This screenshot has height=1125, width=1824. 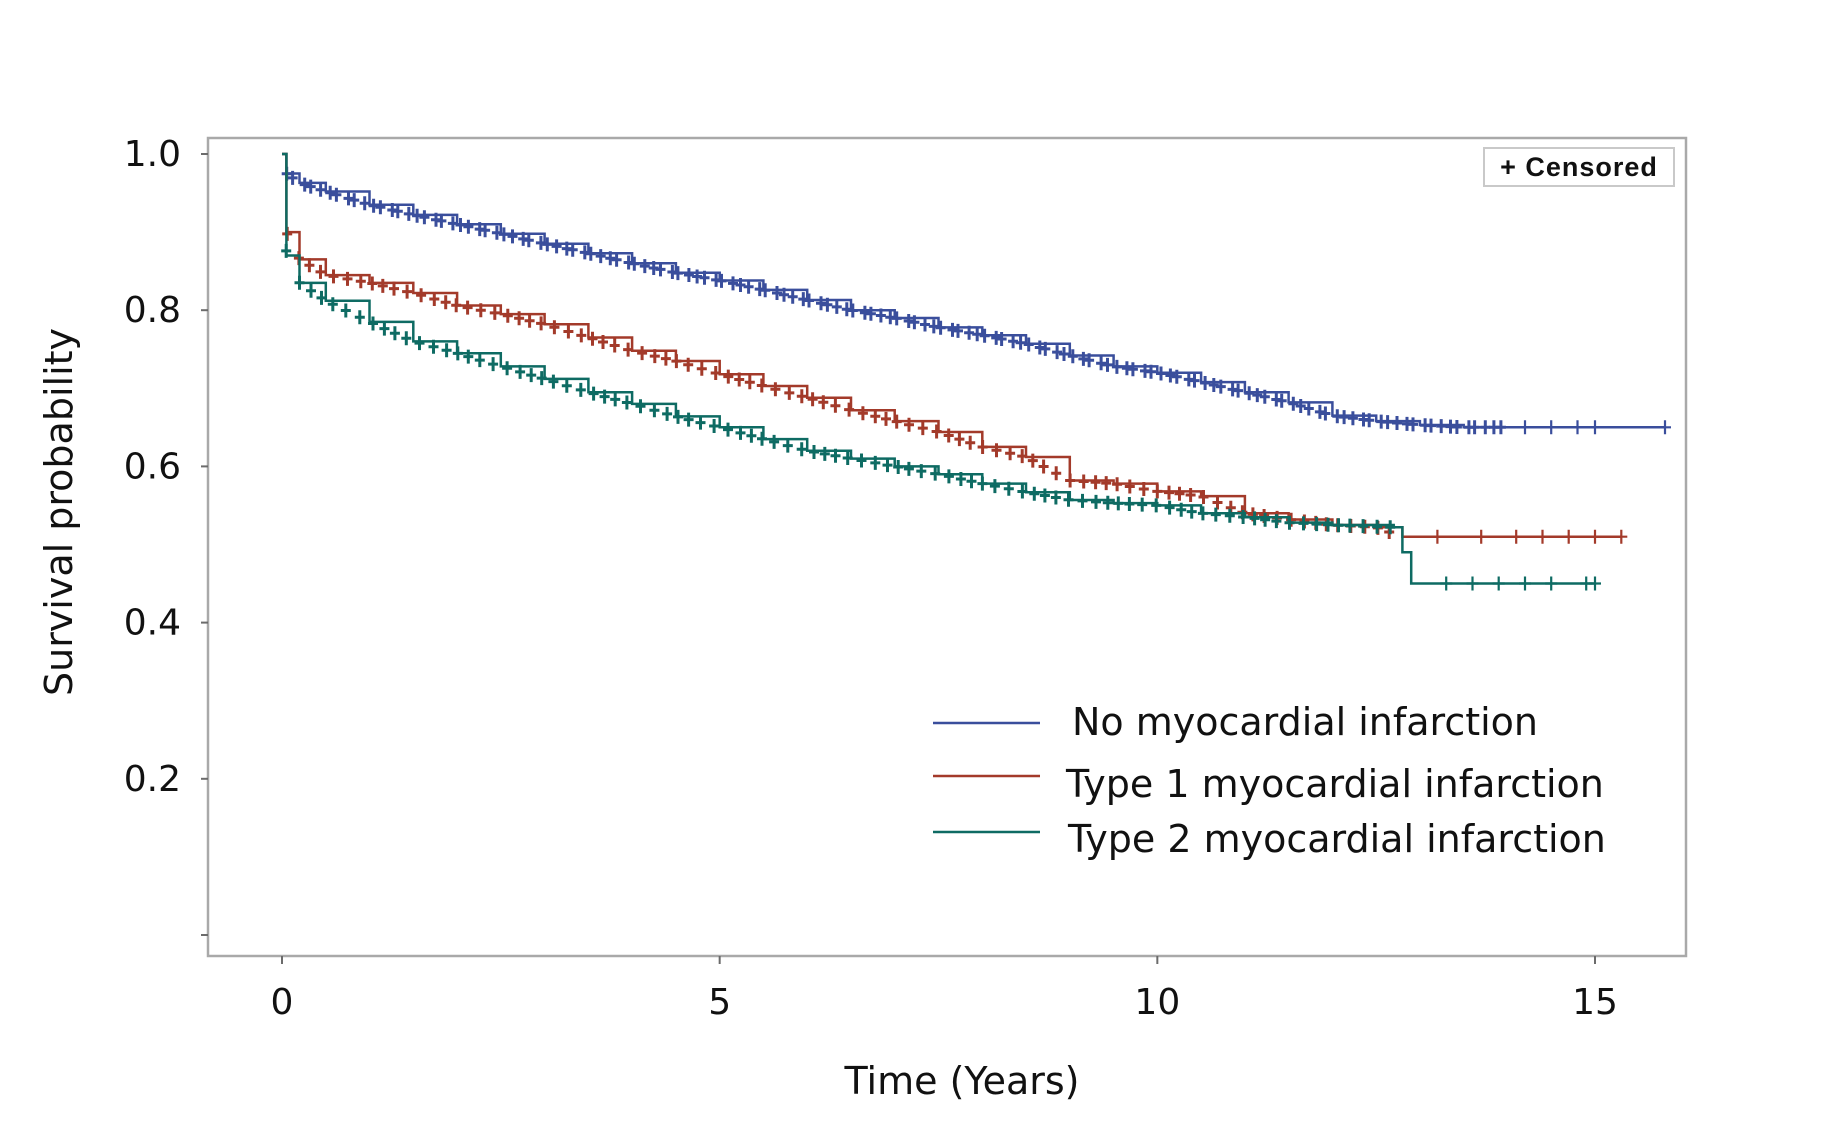 What do you see at coordinates (1334, 784) in the screenshot?
I see `legend-label-type1-mi: Type 1 myocardial infarction` at bounding box center [1334, 784].